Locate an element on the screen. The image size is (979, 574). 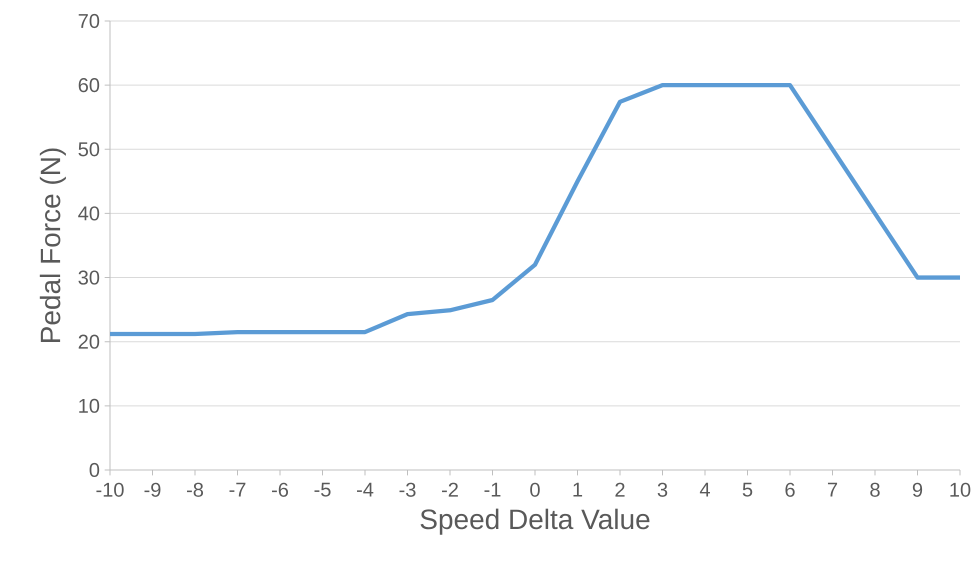
y-tick-label: 10 is located at coordinates (89, 405).